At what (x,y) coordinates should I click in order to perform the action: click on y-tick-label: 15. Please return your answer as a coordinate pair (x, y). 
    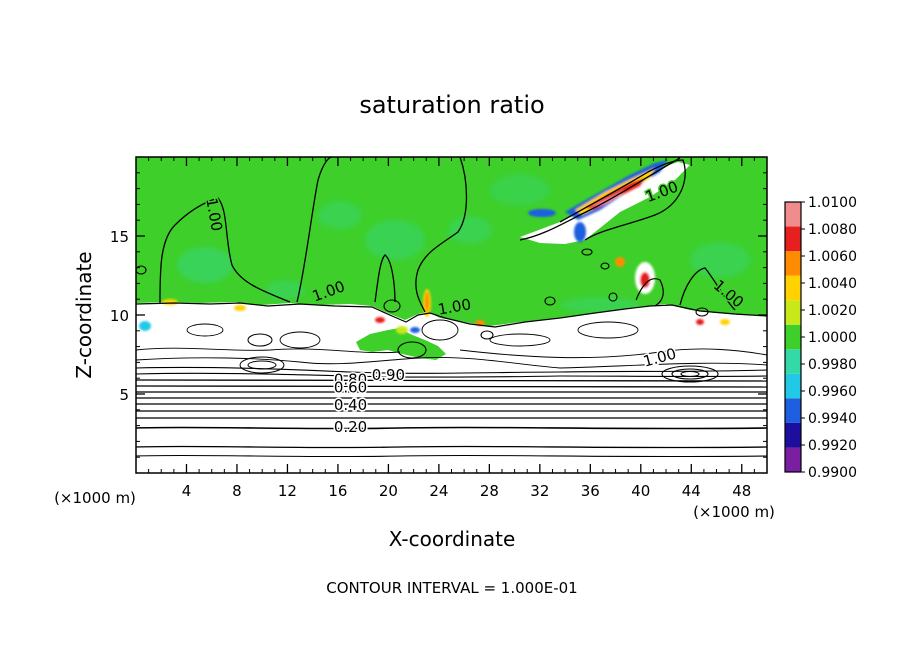
    Looking at the image, I should click on (119, 237).